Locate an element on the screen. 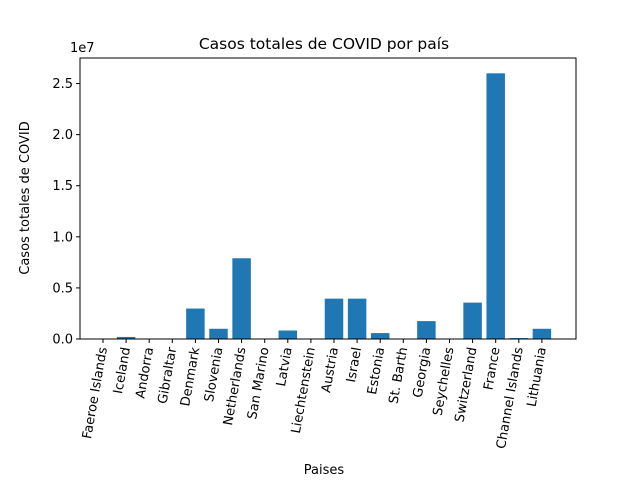  x-tick-label: Denmark is located at coordinates (190, 377).